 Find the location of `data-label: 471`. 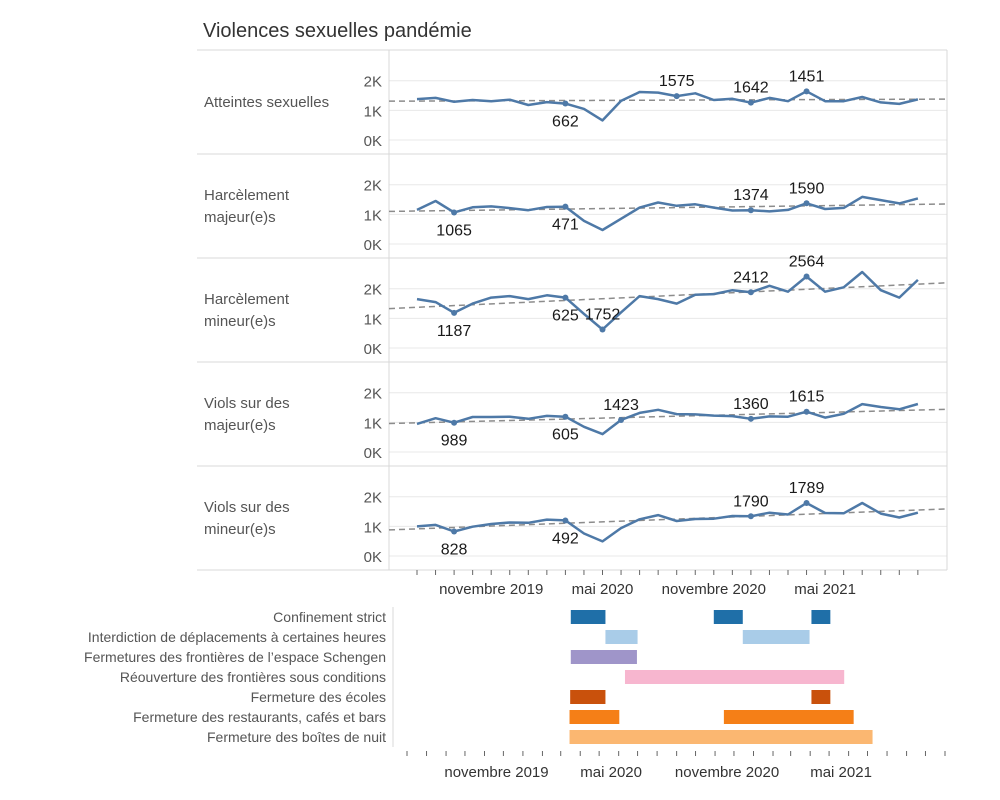

data-label: 471 is located at coordinates (565, 225).